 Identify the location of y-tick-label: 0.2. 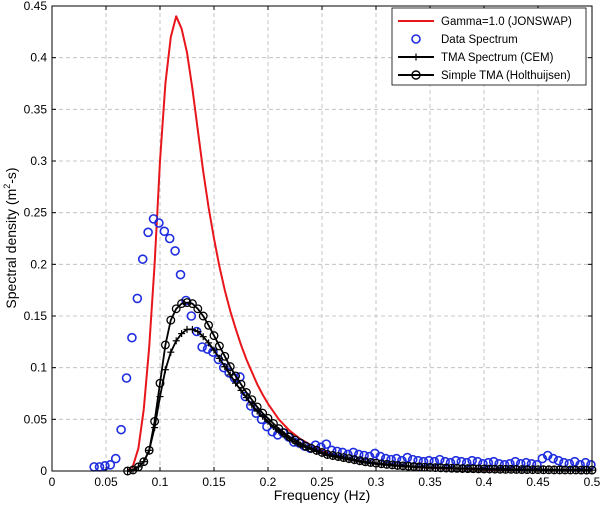
(38, 264).